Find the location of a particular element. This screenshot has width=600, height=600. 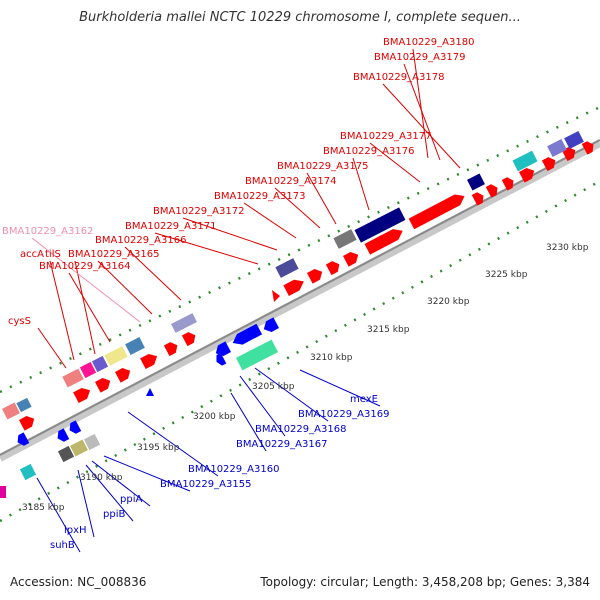

scale-tick-label: 3190 kbp is located at coordinates (101, 478).